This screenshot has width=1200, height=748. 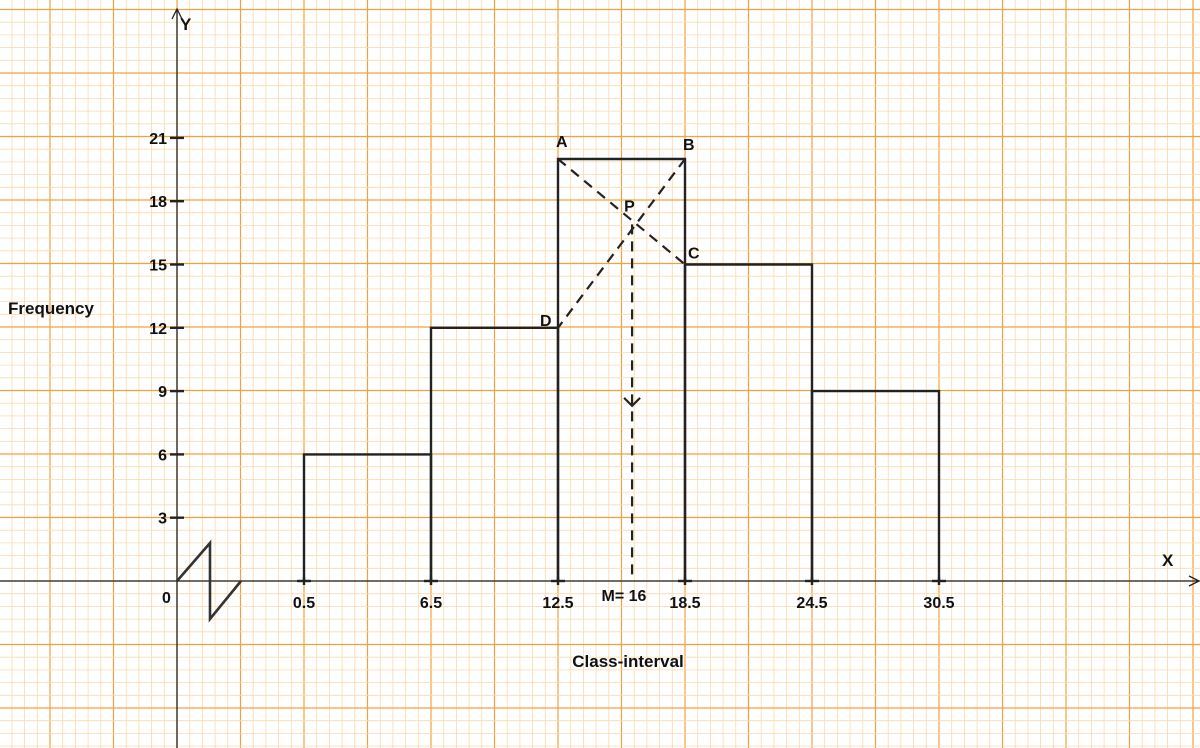 What do you see at coordinates (562, 142) in the screenshot?
I see `point-label-a: A` at bounding box center [562, 142].